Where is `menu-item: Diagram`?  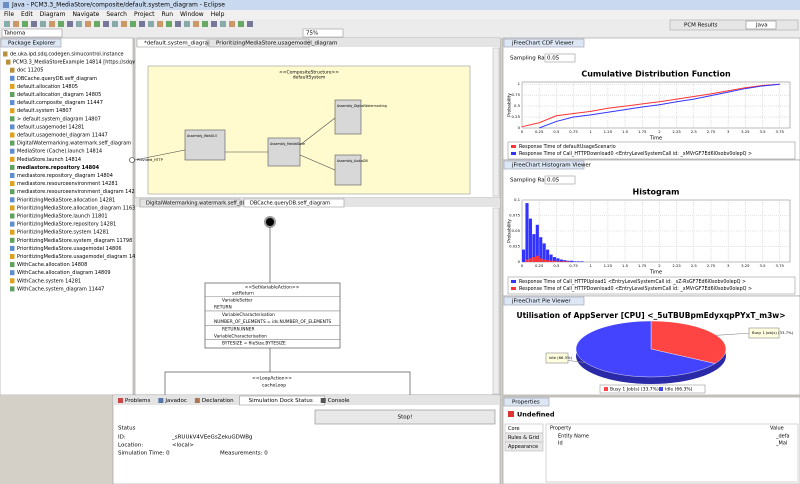
menu-item: Diagram is located at coordinates (53, 14).